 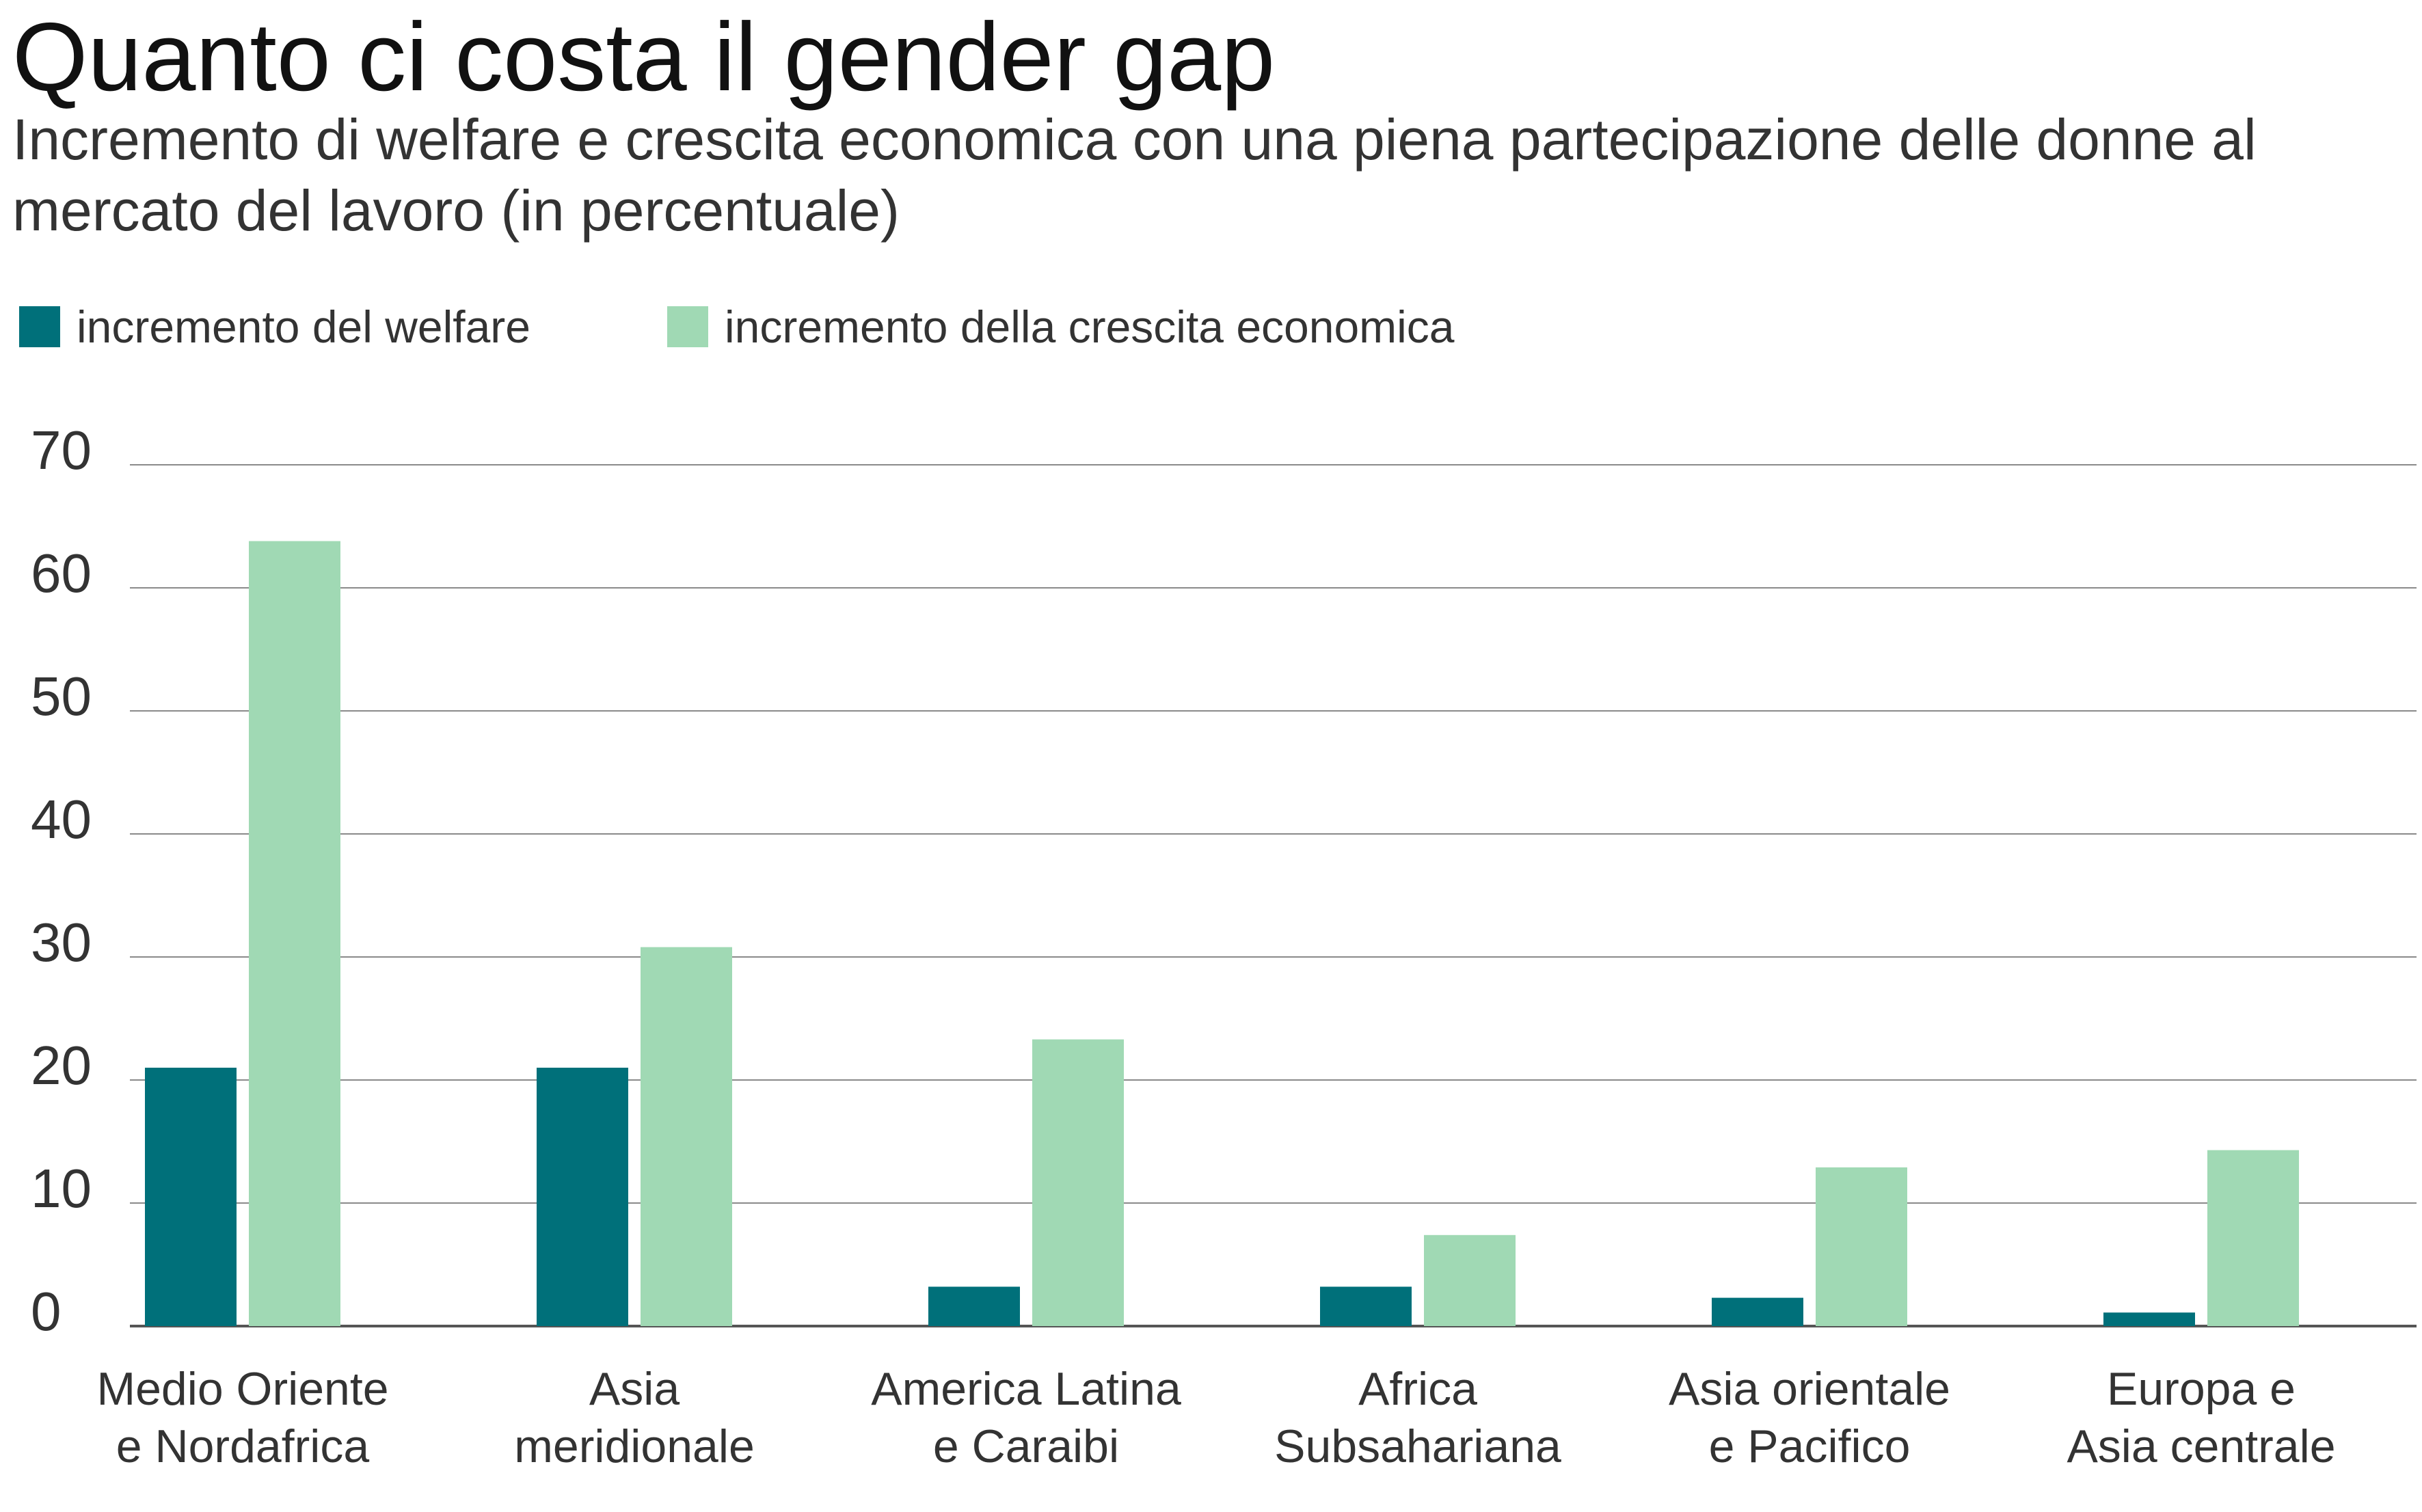 I want to click on legend-label-welfare: incremento del welfare, so click(x=303, y=326).